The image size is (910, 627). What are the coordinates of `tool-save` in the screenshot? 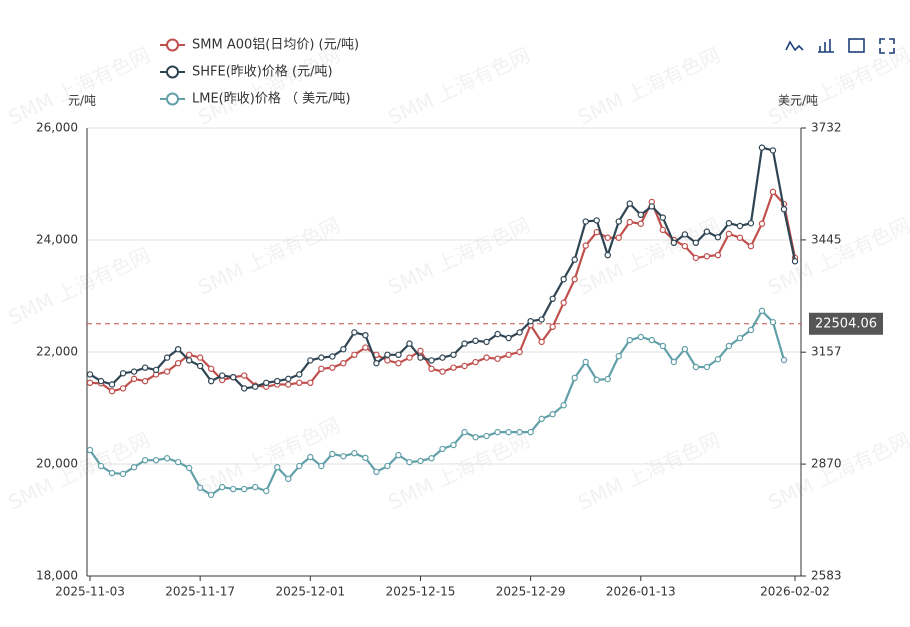 It's located at (856, 45).